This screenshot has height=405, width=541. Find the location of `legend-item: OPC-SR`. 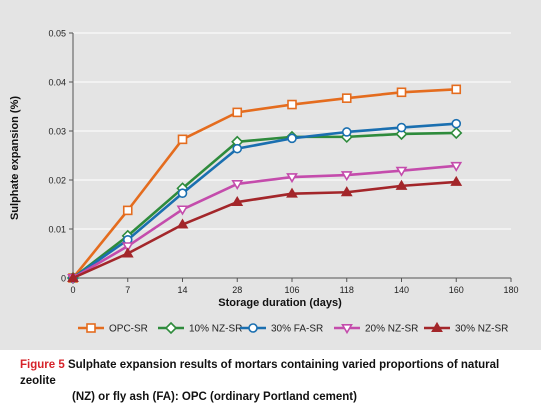

legend-item: OPC-SR is located at coordinates (113, 329).